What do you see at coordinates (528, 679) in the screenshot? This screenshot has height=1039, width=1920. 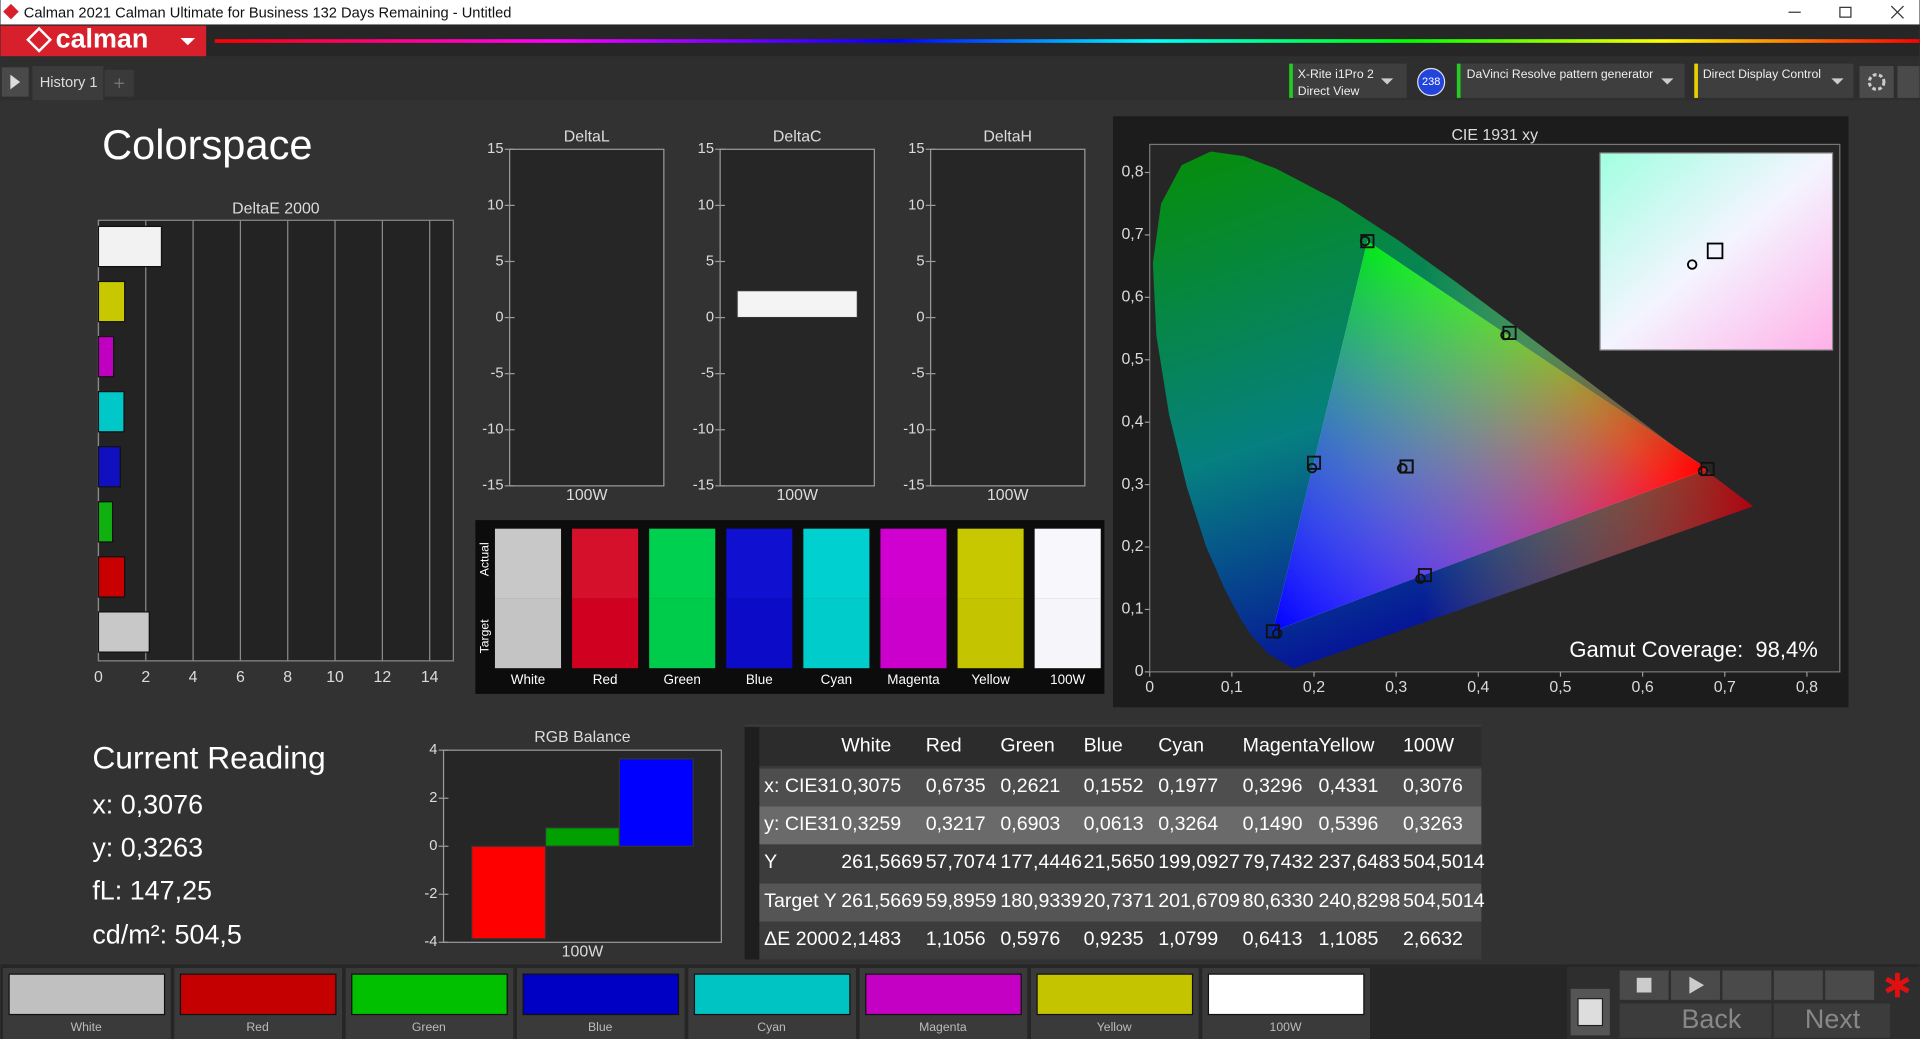 I see `swatch-label: White` at bounding box center [528, 679].